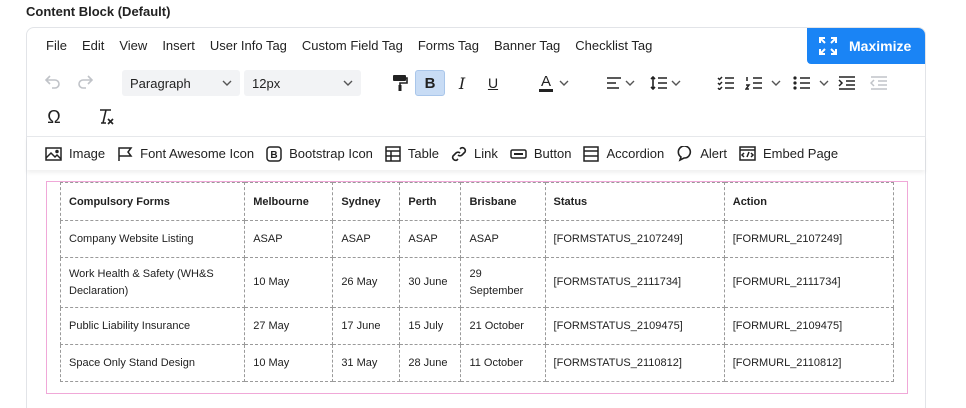 This screenshot has width=966, height=408. What do you see at coordinates (634, 363) in the screenshot?
I see `table-cell: [FORMSTATUS_2110812]` at bounding box center [634, 363].